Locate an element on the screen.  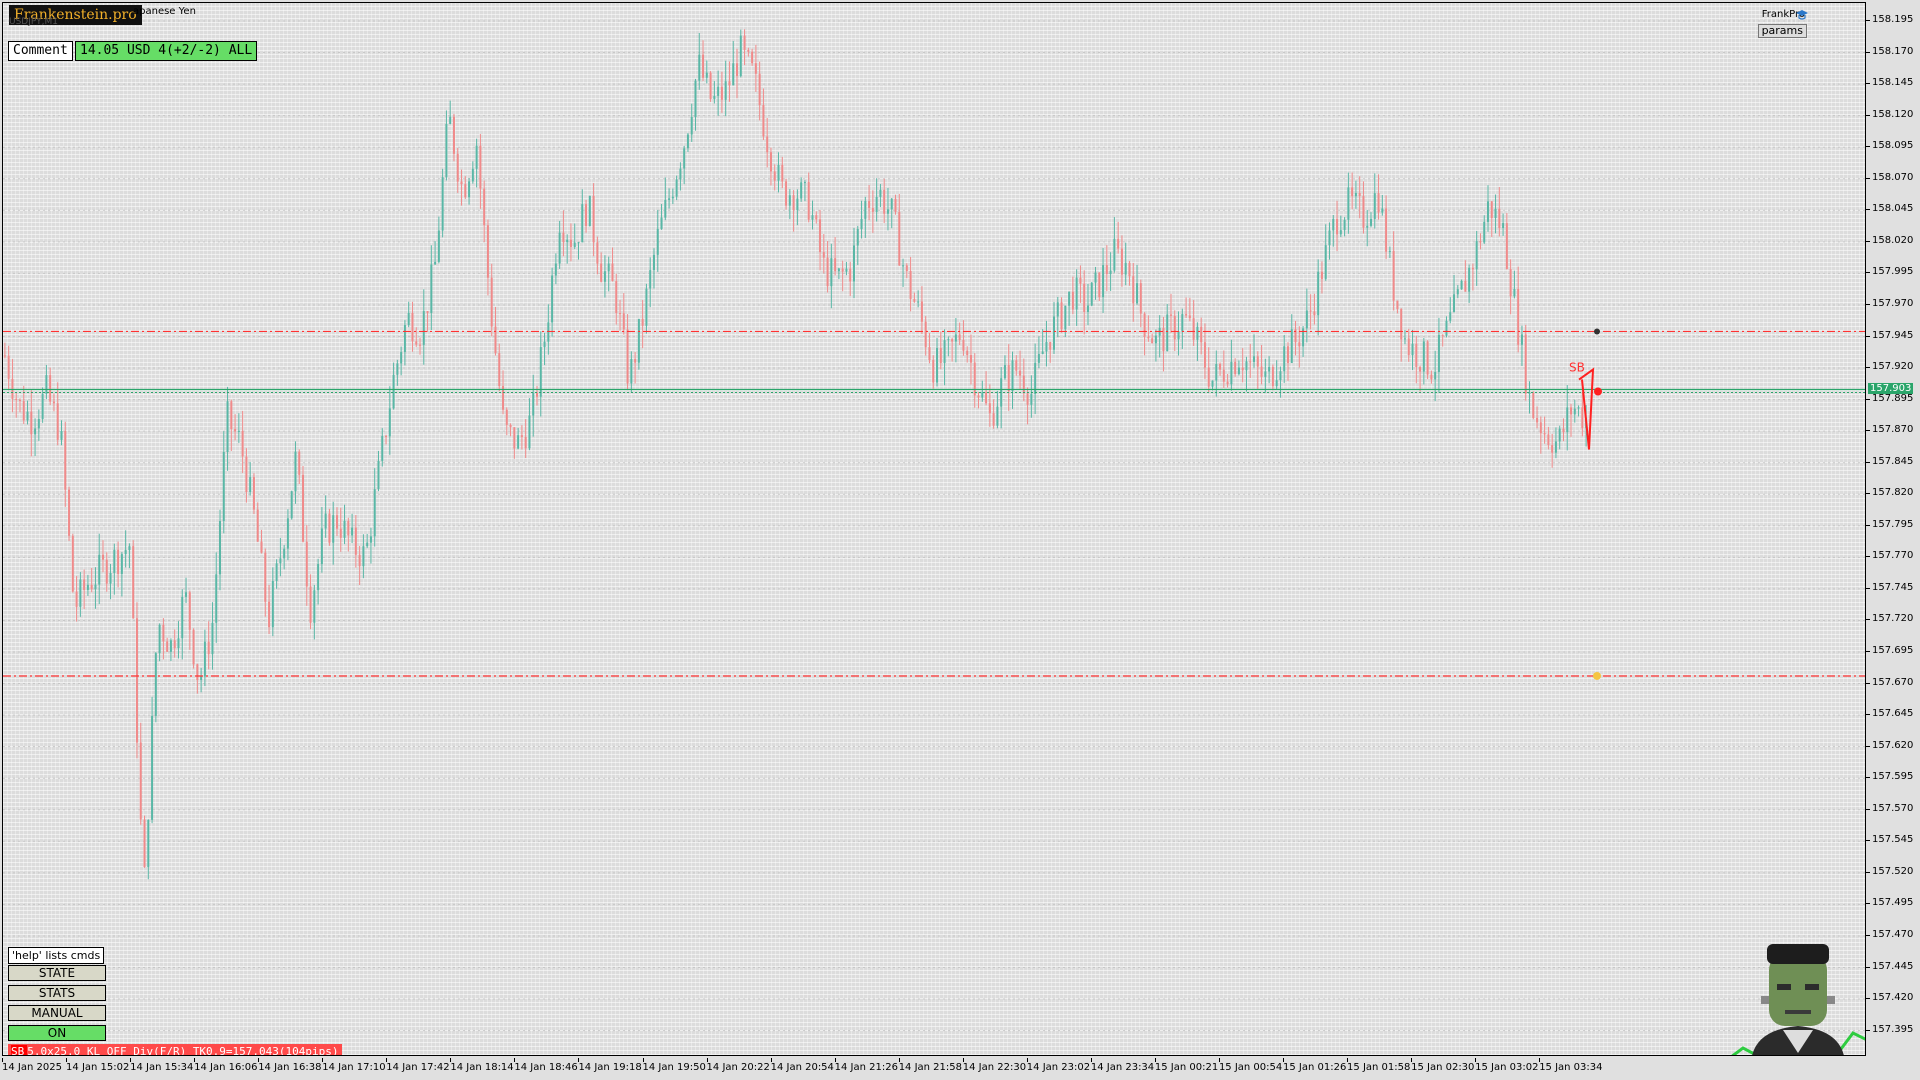
graduation-cap-icon is located at coordinates (1802, 15).